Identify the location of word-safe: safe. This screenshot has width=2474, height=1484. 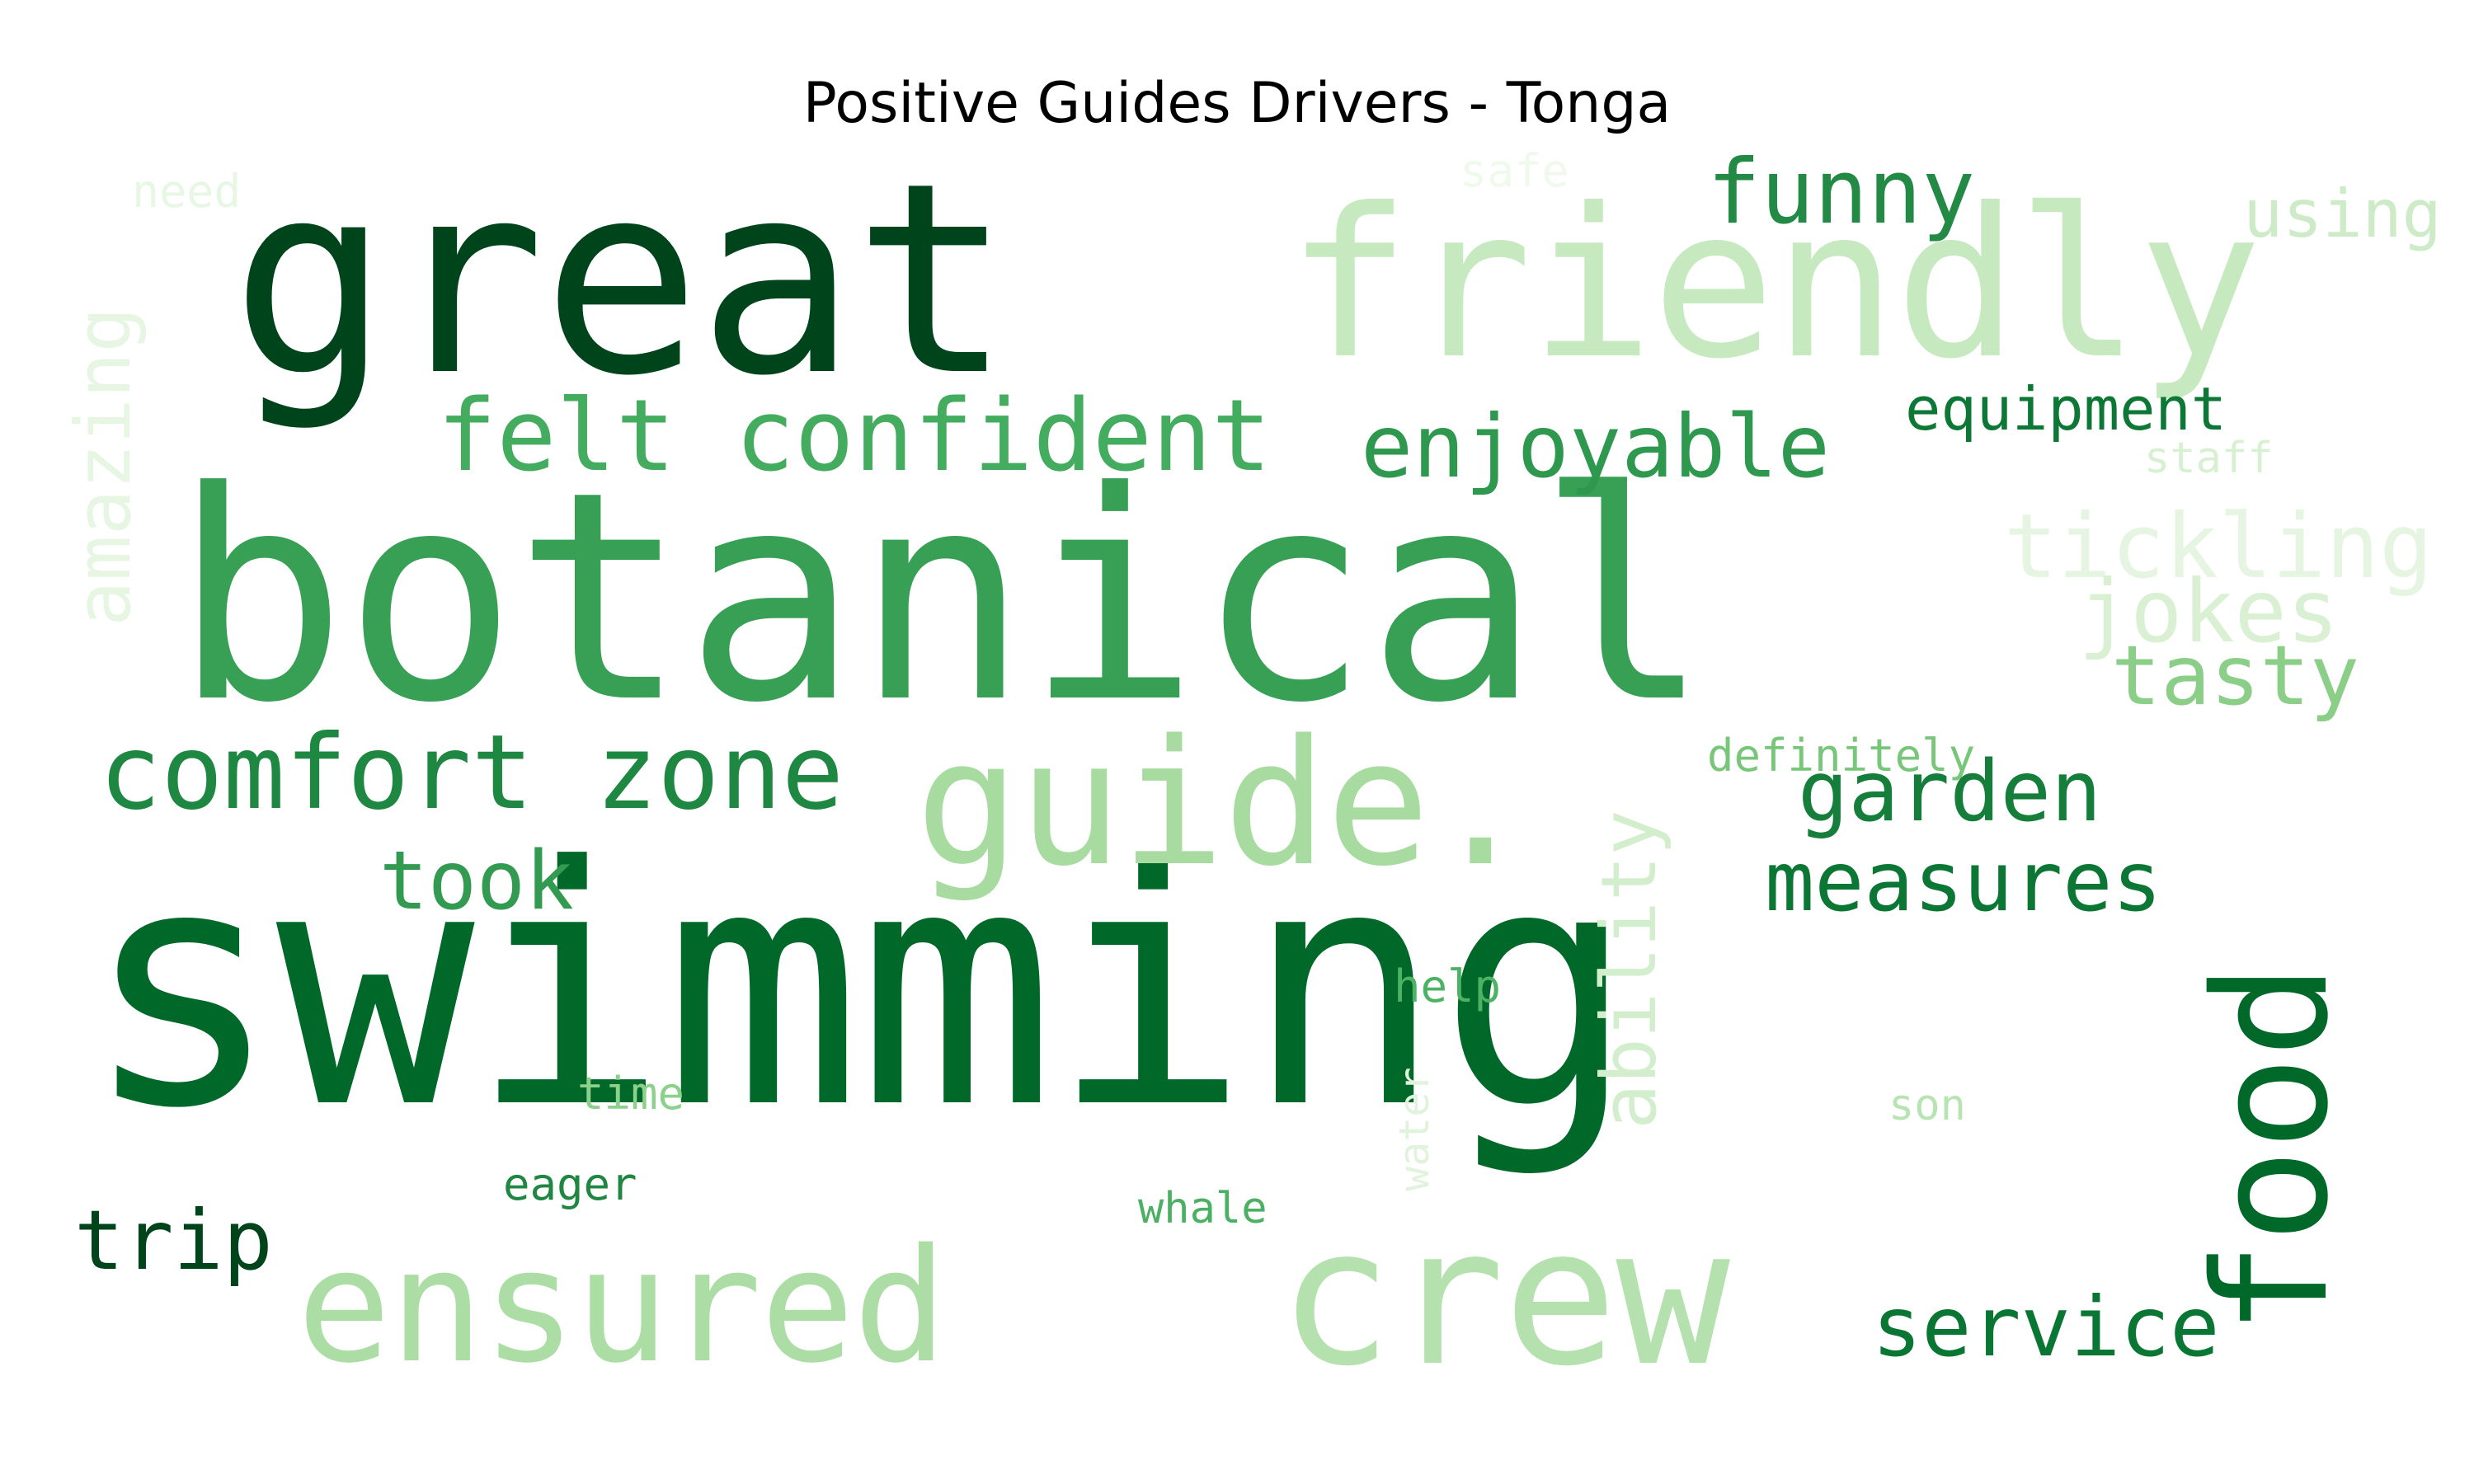
(1514, 170).